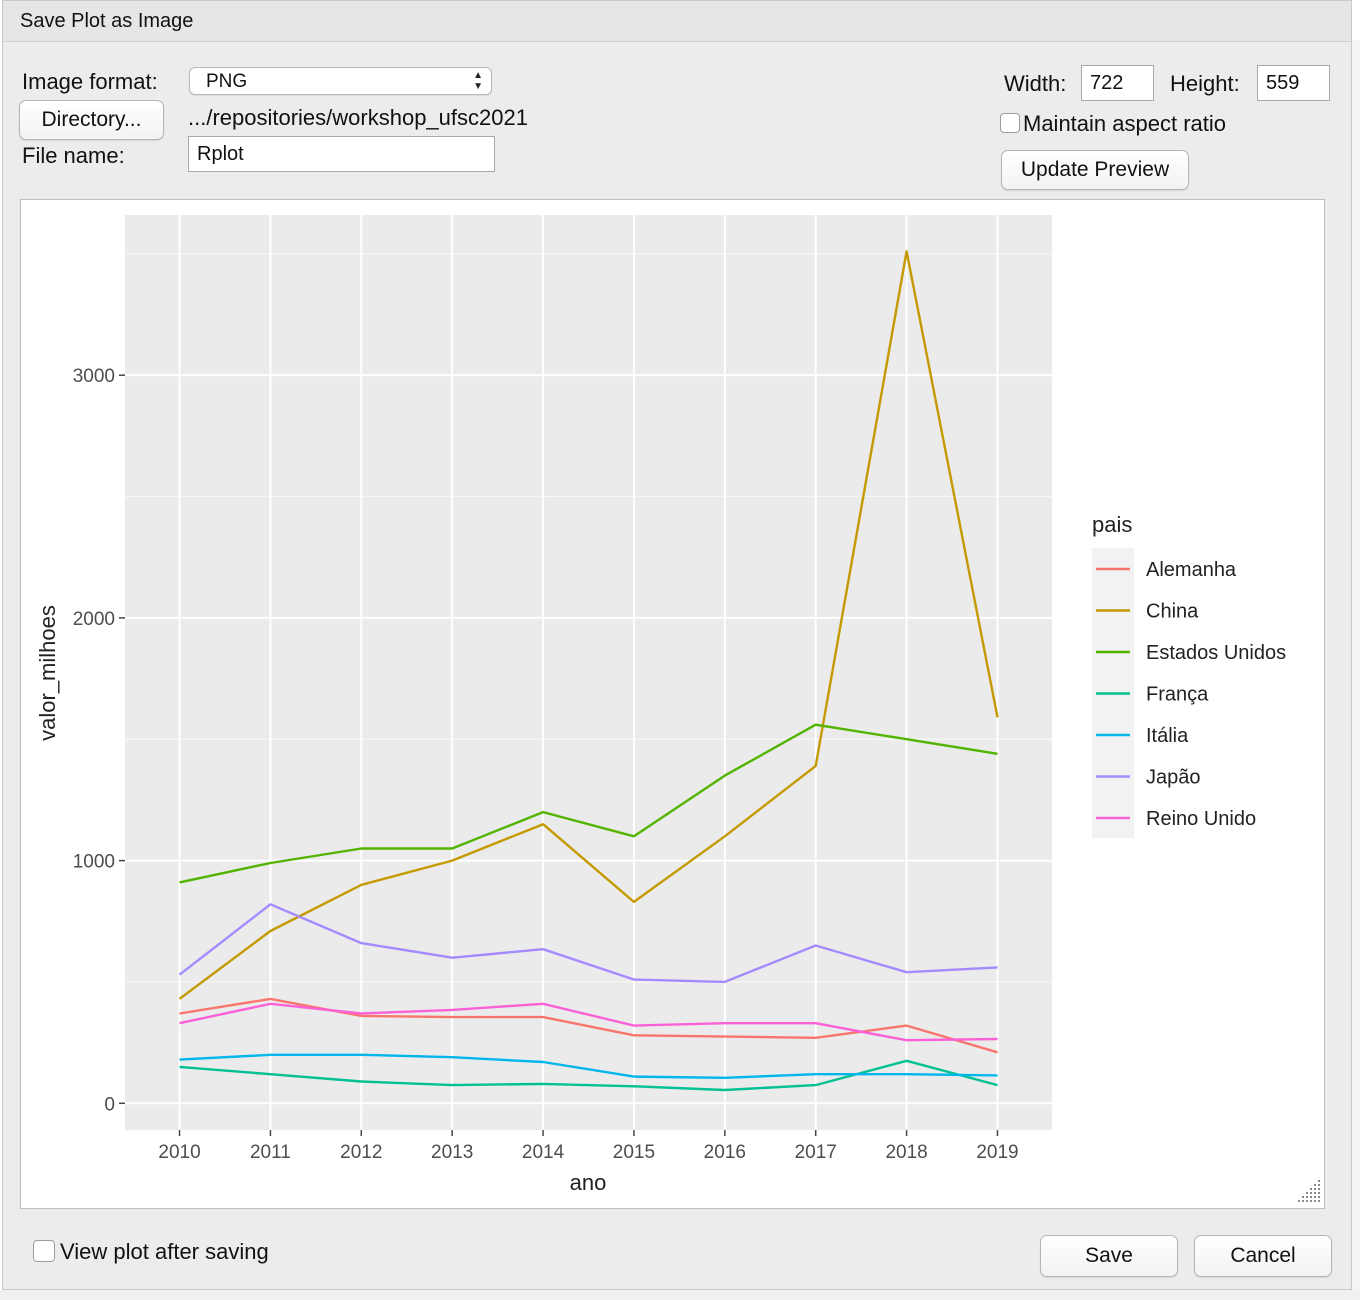  I want to click on legend-title: pais, so click(1112, 524).